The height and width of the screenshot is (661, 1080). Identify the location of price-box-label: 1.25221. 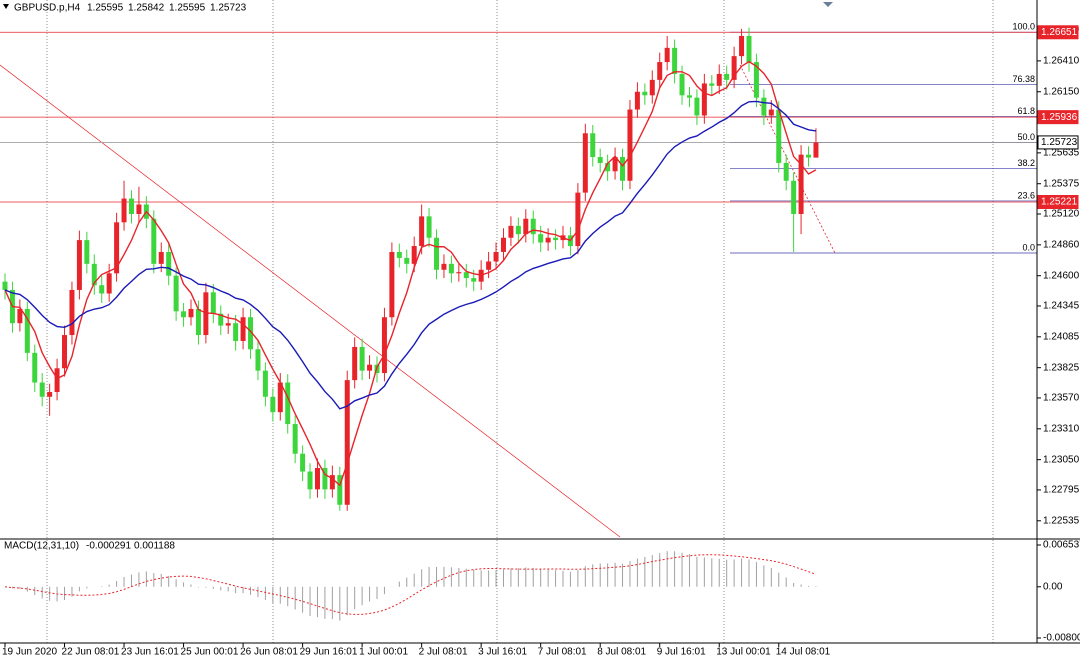
(1059, 202).